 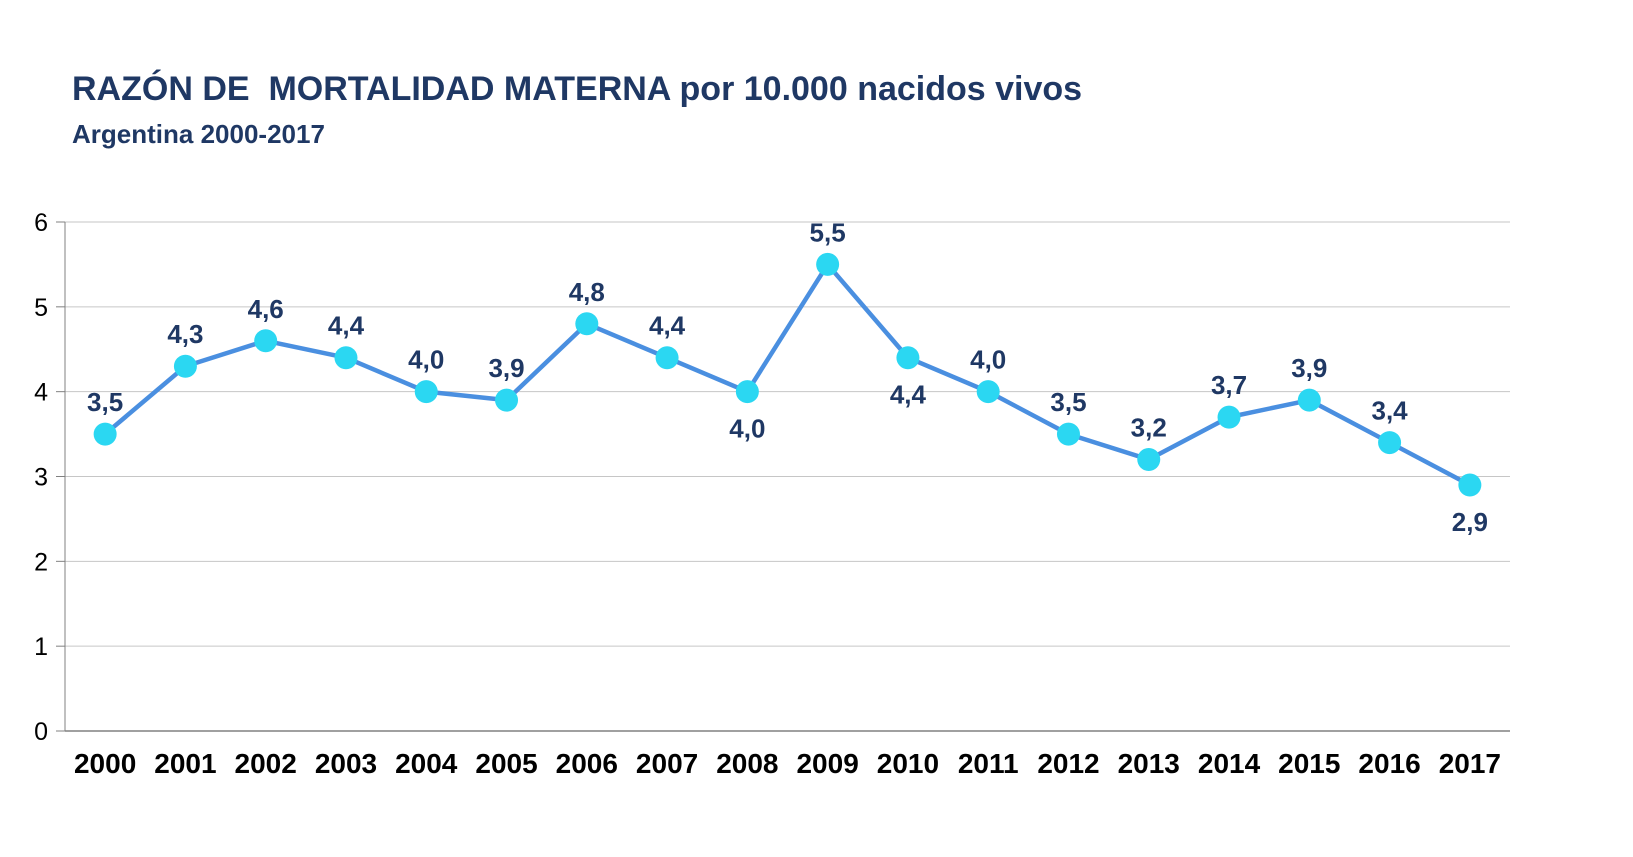 What do you see at coordinates (41, 223) in the screenshot?
I see `y-axis-label: 6` at bounding box center [41, 223].